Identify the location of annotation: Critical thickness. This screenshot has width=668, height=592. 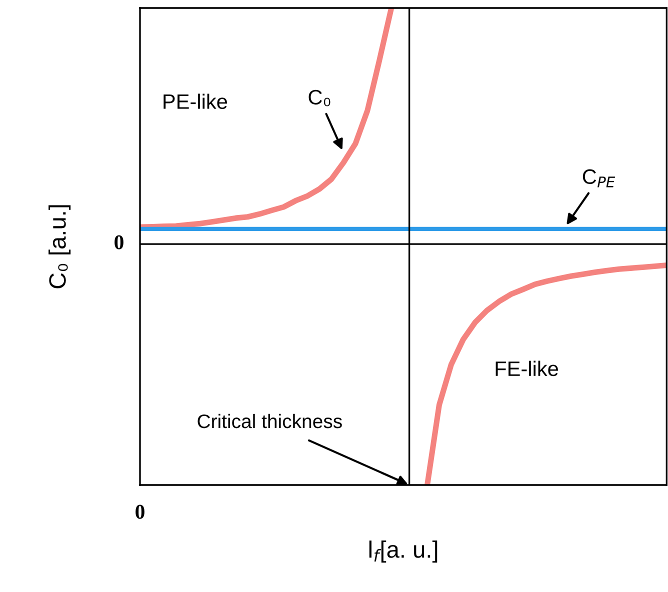
(270, 421).